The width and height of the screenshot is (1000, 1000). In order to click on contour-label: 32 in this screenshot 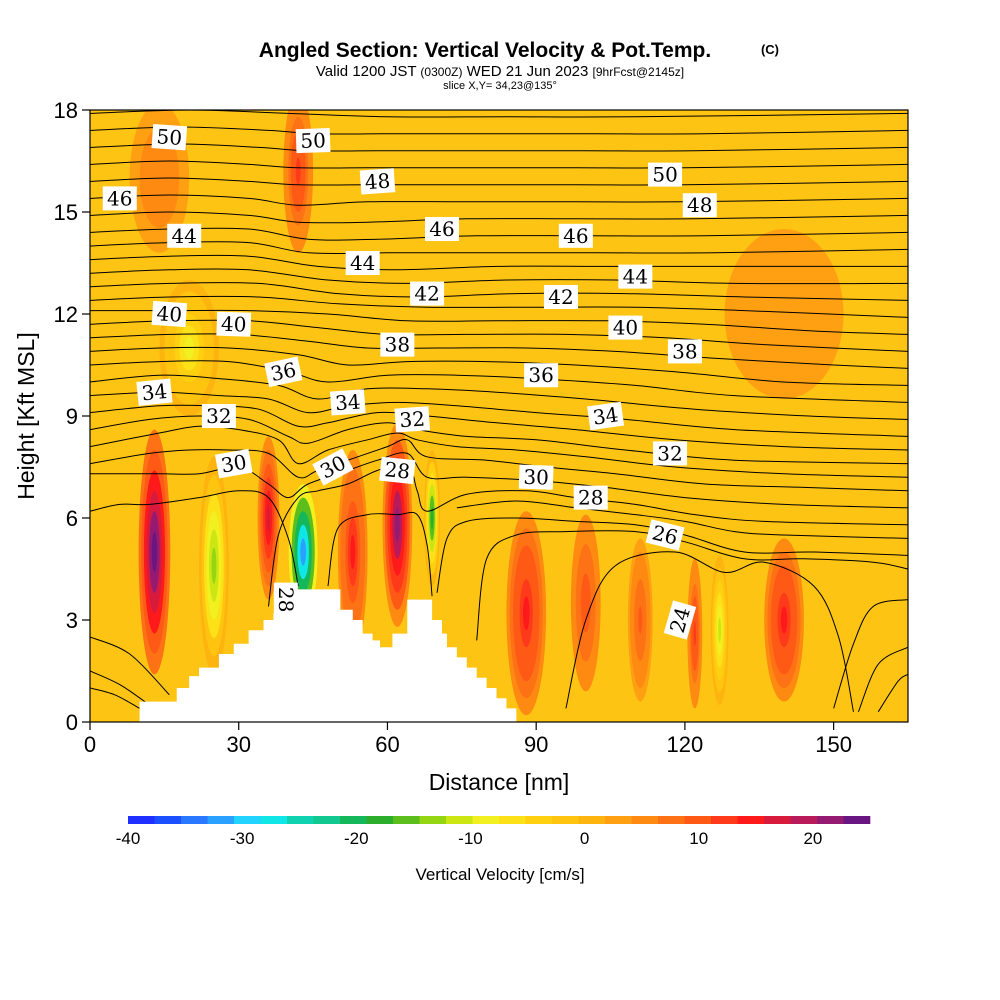, I will do `click(670, 453)`.